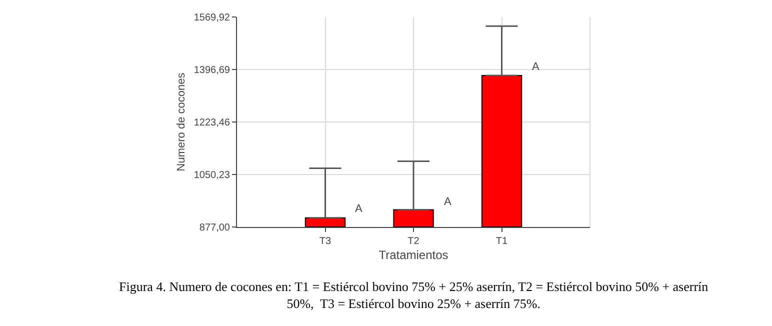 The height and width of the screenshot is (326, 772). What do you see at coordinates (325, 241) in the screenshot?
I see `x-tick-label: T3` at bounding box center [325, 241].